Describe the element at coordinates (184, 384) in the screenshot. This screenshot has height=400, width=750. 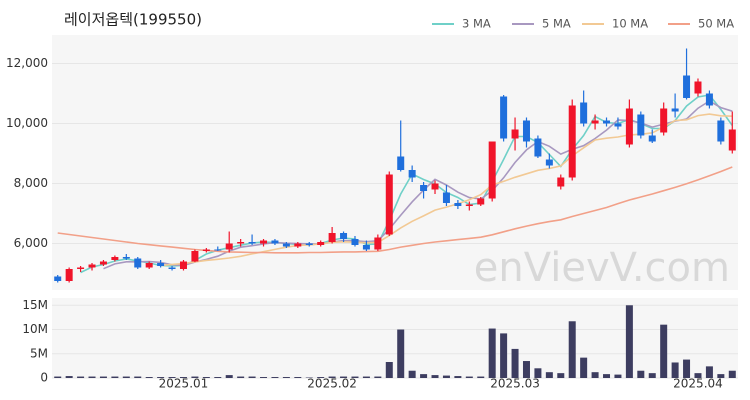
I see `x-tick-label: 2025.01` at that location.